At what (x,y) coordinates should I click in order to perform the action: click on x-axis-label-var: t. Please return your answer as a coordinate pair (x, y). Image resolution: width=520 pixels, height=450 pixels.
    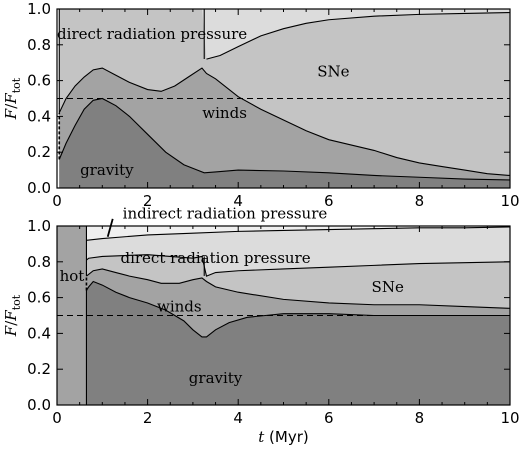
    Looking at the image, I should click on (261, 437).